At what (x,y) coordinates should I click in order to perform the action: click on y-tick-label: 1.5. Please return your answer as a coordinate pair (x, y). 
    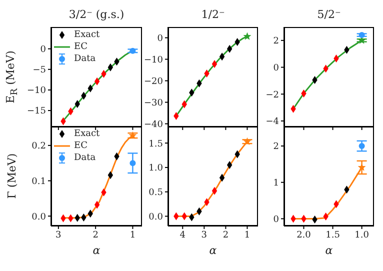
    Looking at the image, I should click on (156, 144).